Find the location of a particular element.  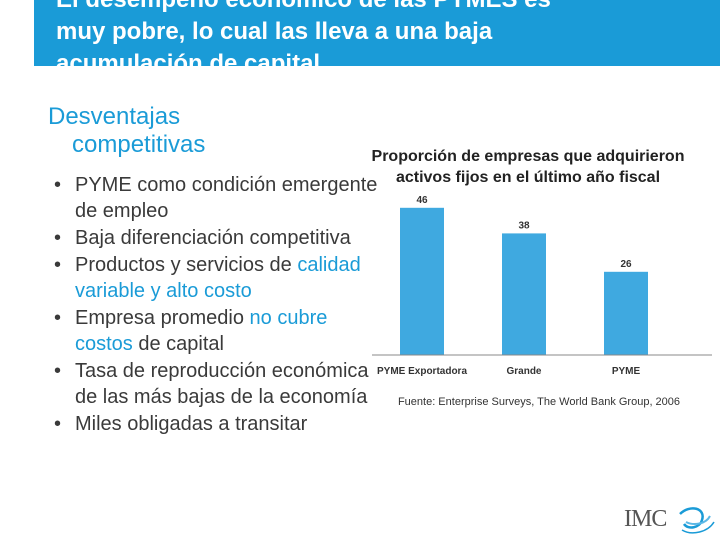

bullet-item: • Baja diferenciación competitiva is located at coordinates (213, 238).